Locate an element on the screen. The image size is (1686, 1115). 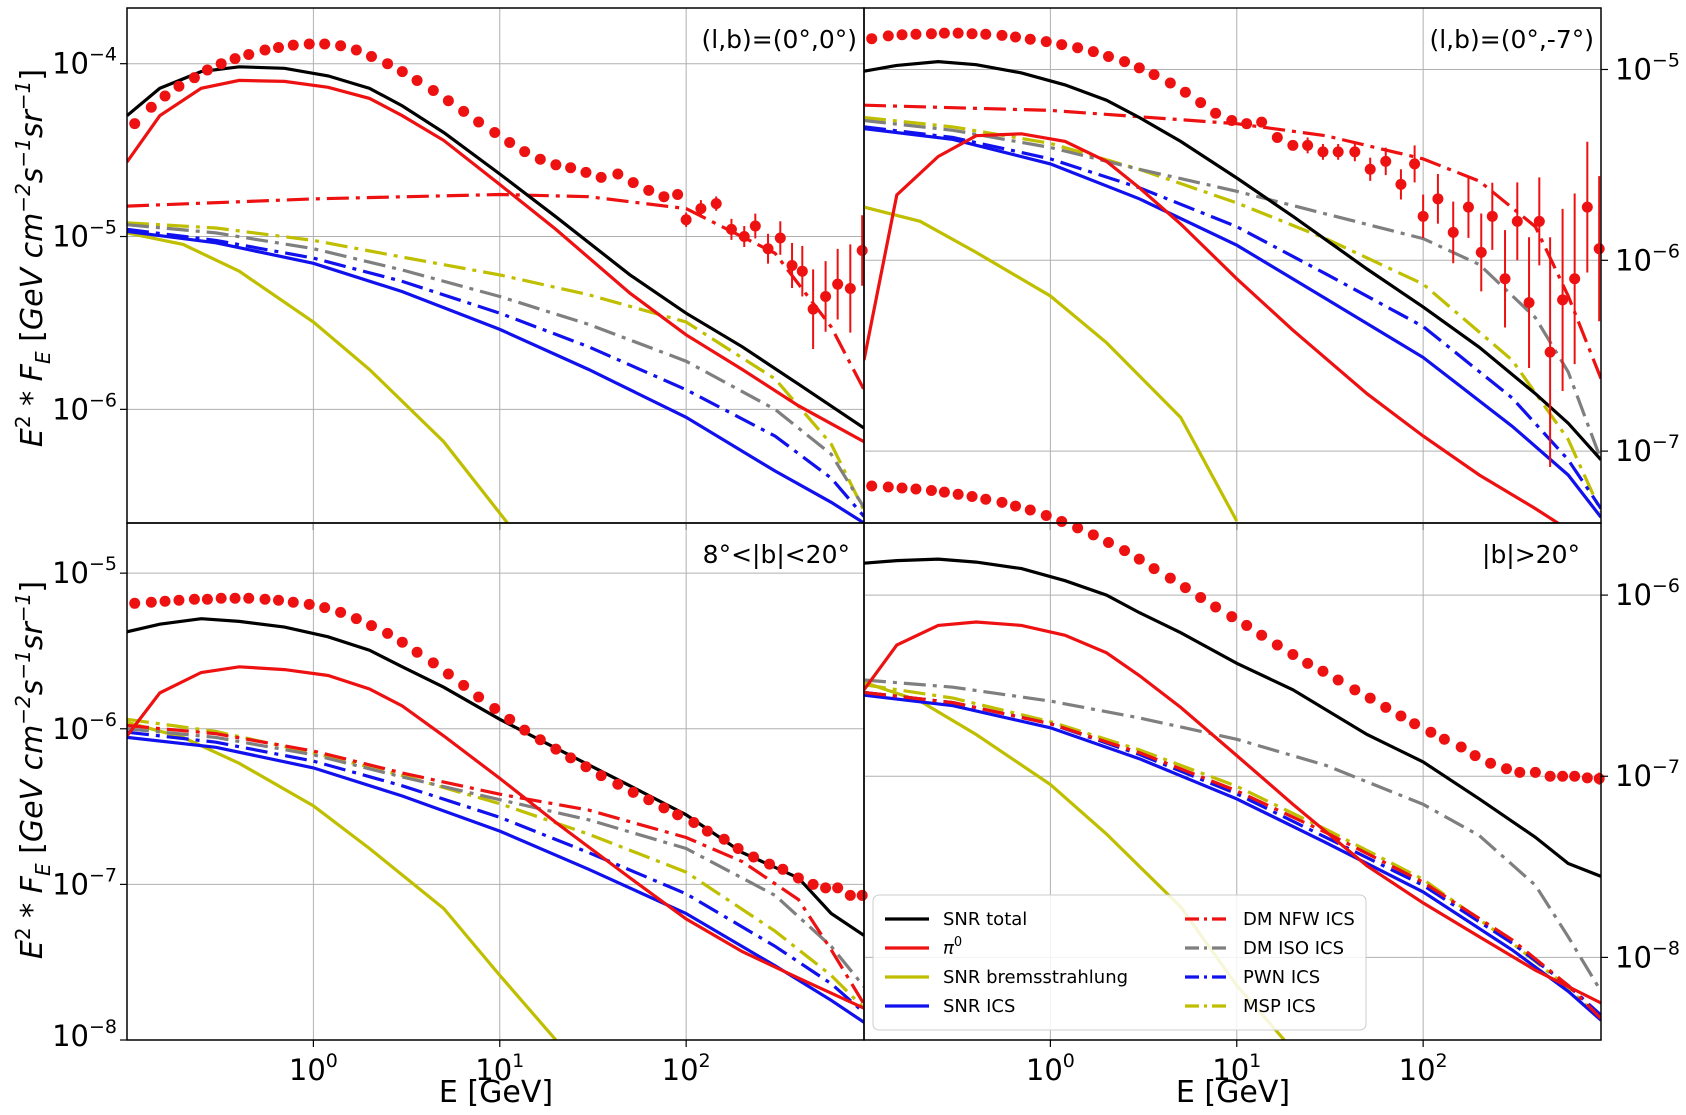
legend-label-dm-iso: DM ISO ICS is located at coordinates (1293, 948).